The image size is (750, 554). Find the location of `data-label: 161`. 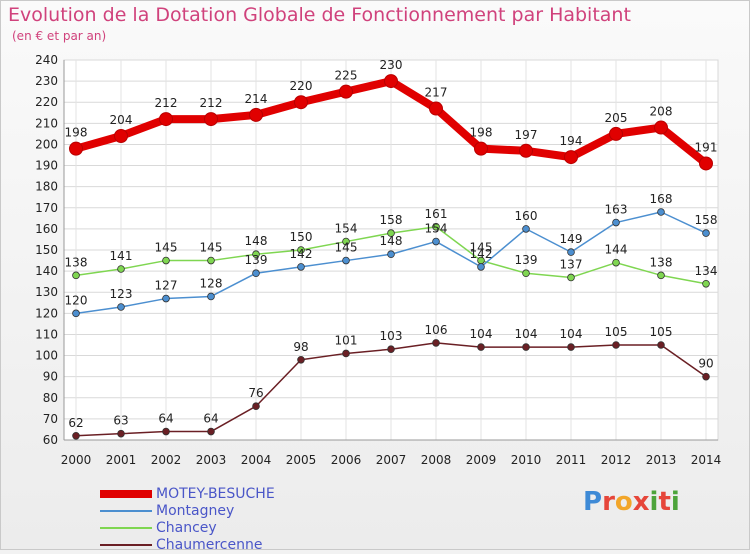

data-label: 161 is located at coordinates (436, 214).